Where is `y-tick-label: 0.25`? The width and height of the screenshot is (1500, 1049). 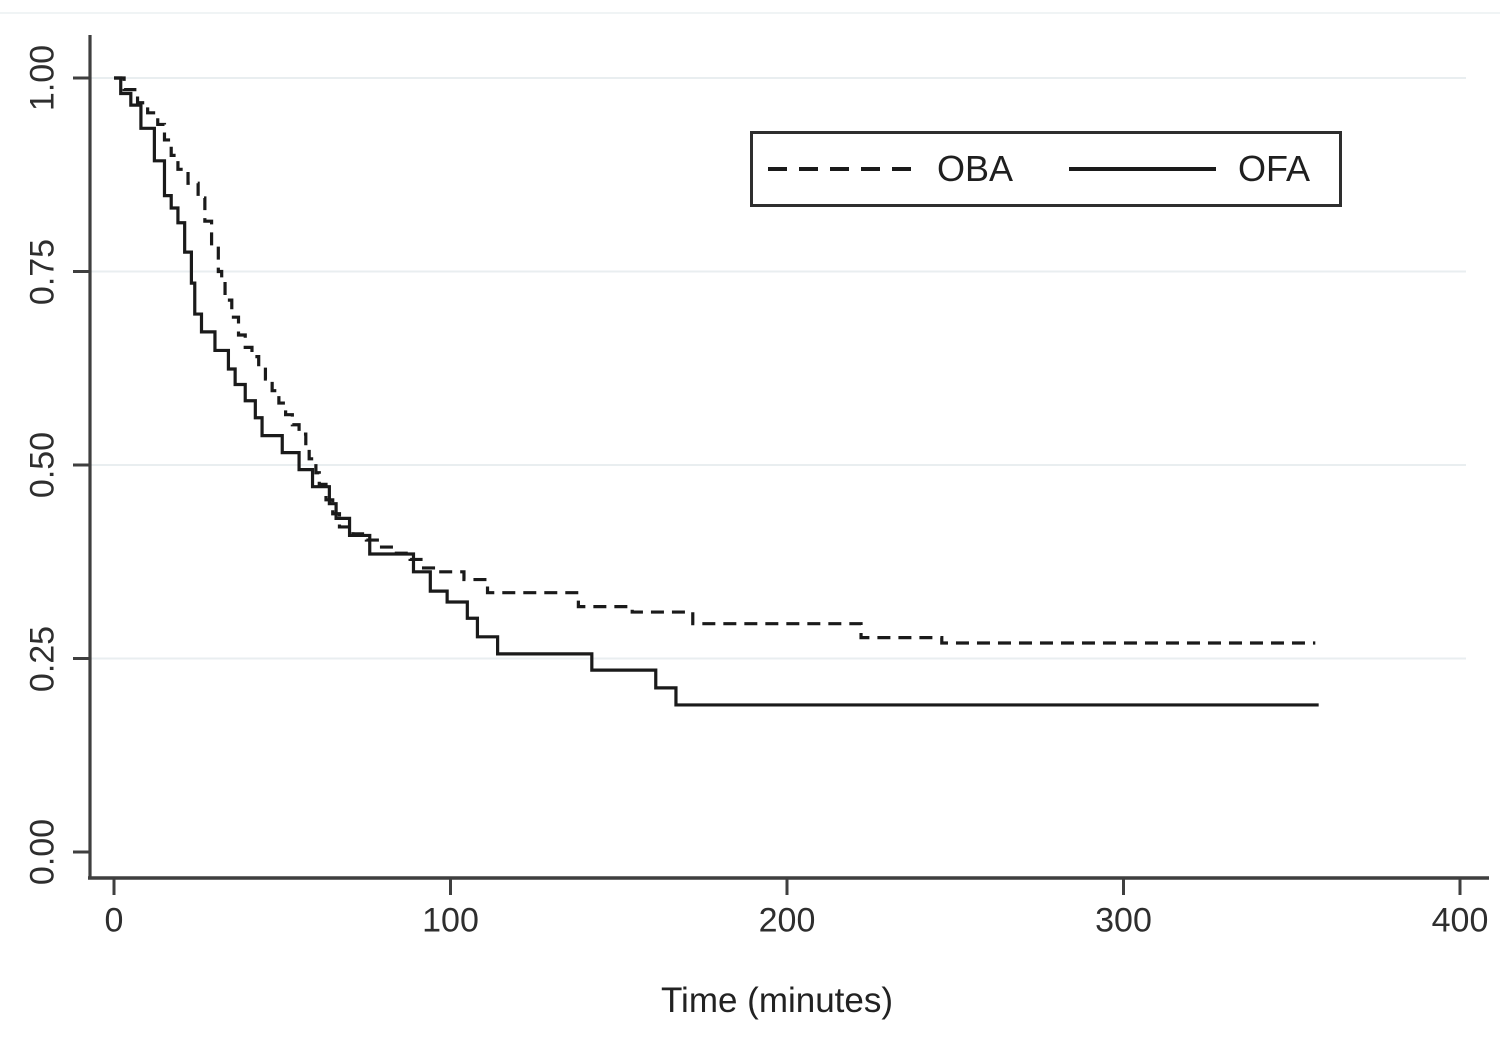
y-tick-label: 0.25 is located at coordinates (42, 658).